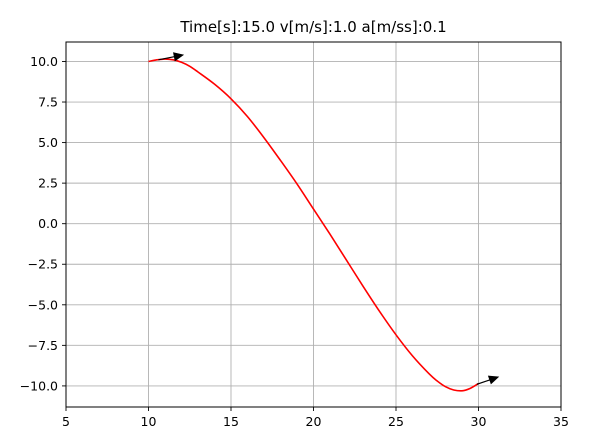 This screenshot has height=446, width=594. What do you see at coordinates (48, 223) in the screenshot?
I see `y-tick-label: 0.0` at bounding box center [48, 223].